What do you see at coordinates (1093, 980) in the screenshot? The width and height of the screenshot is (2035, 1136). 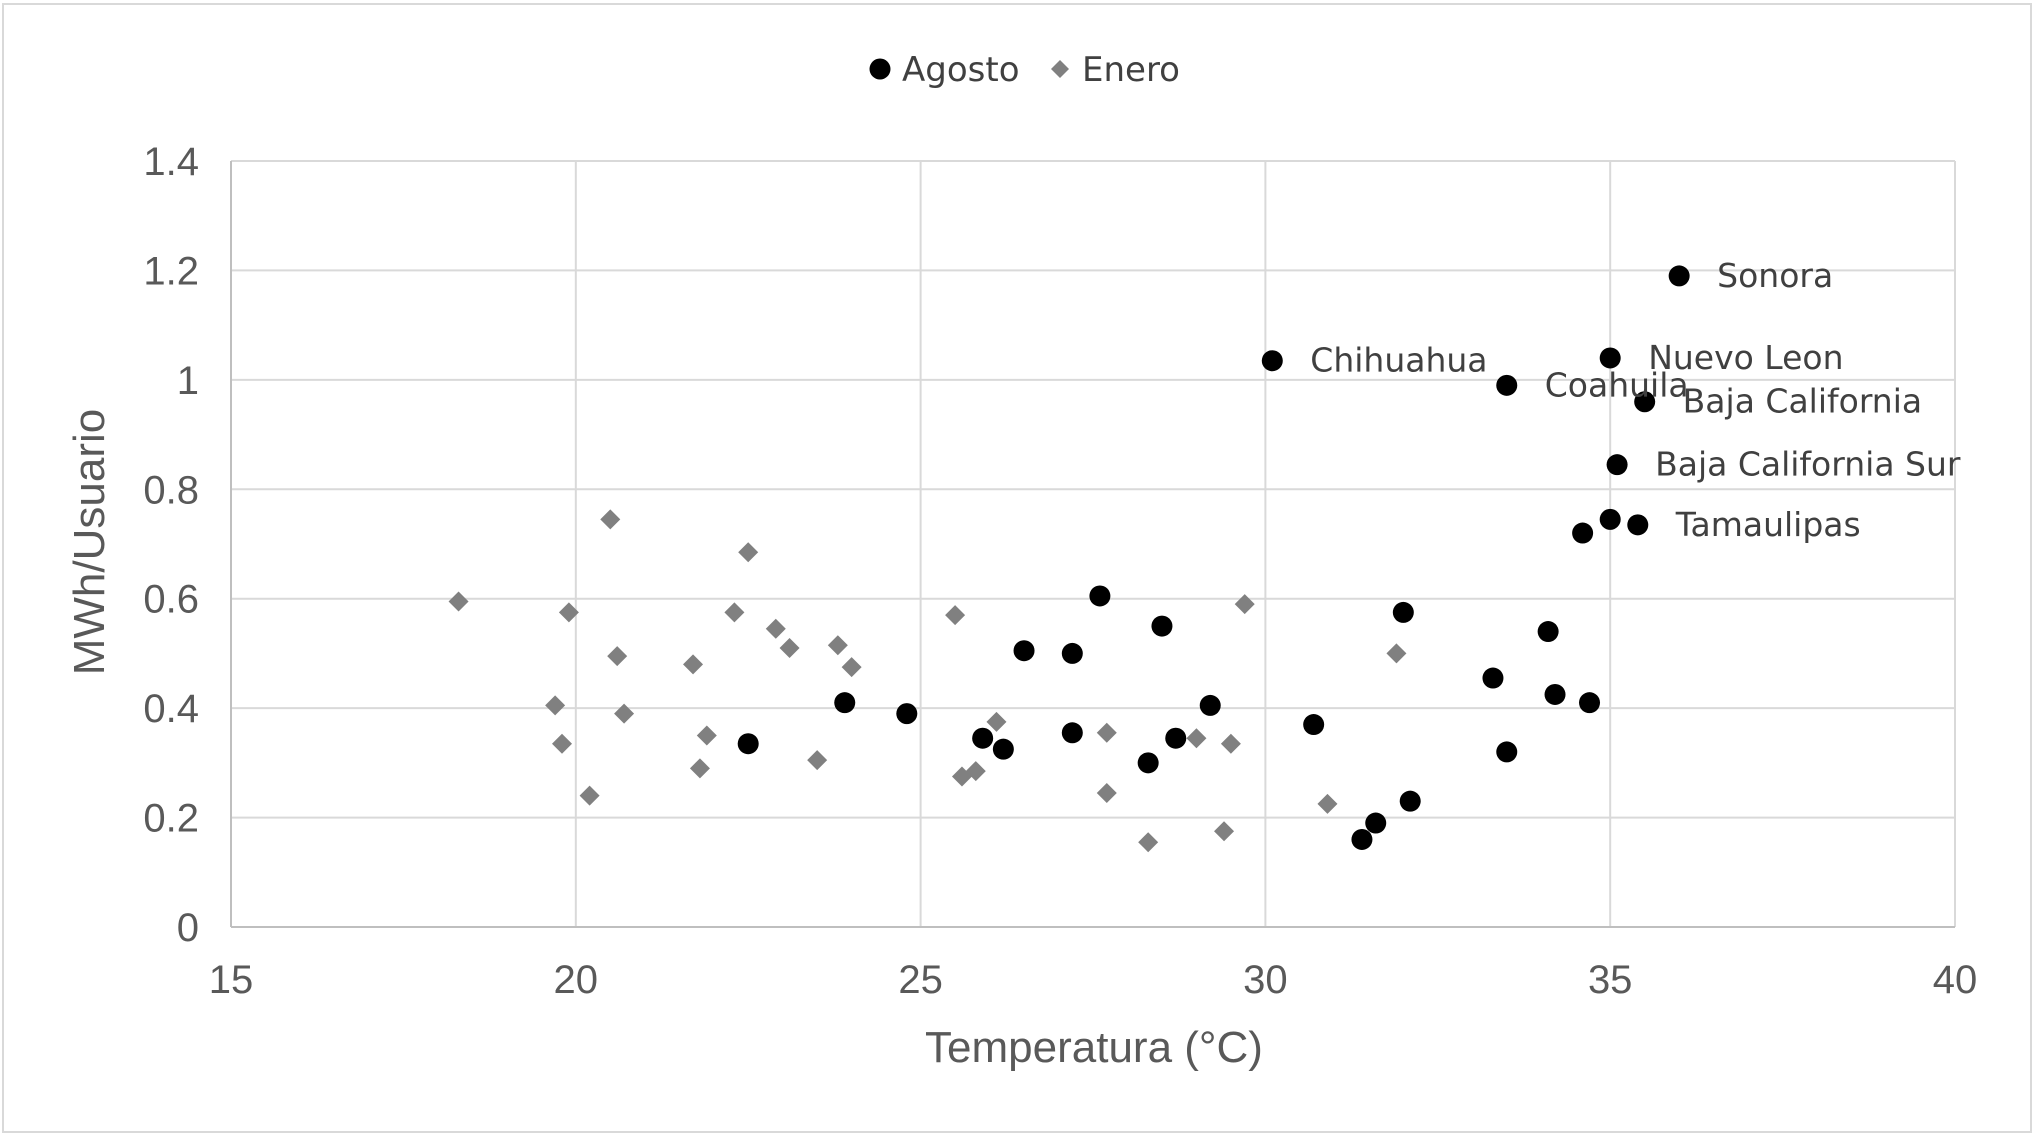 I see `x-tick-labels: 15 20 25 30 35 40` at bounding box center [1093, 980].